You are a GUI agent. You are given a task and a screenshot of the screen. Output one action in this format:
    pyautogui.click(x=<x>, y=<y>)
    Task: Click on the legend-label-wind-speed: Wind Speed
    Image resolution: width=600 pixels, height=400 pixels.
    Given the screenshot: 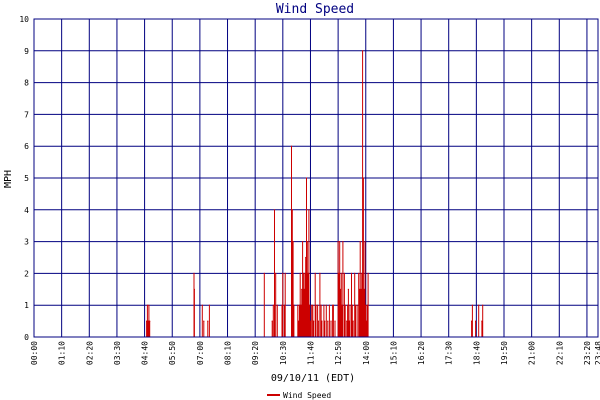 What is the action you would take?
    pyautogui.click(x=307, y=395)
    